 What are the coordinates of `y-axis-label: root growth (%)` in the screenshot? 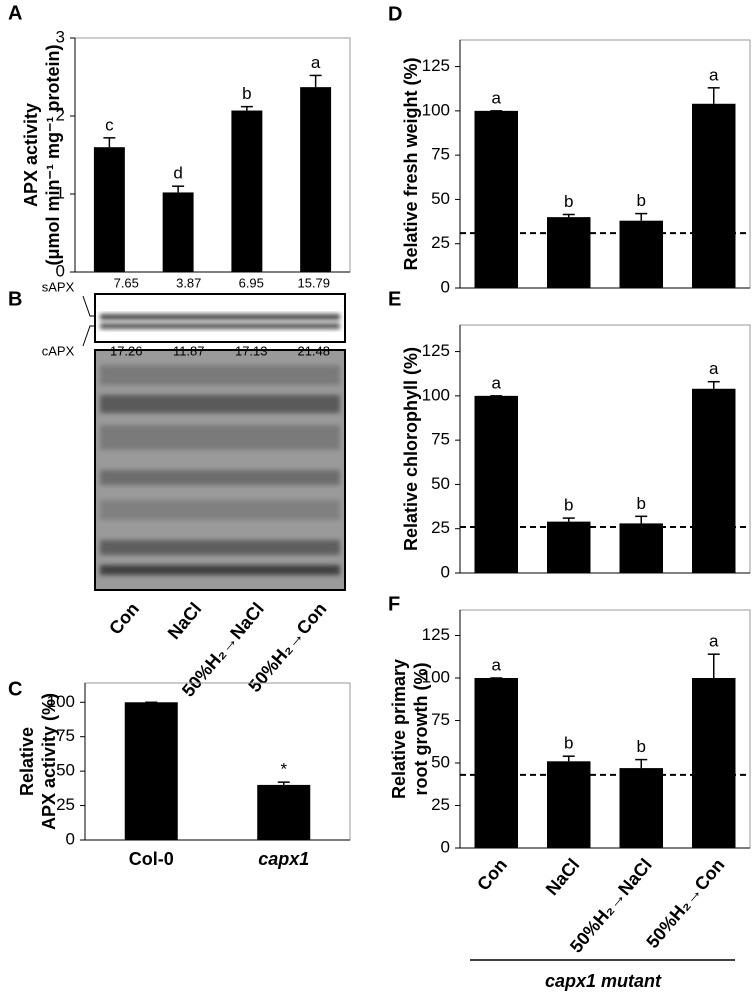 It's located at (421, 729).